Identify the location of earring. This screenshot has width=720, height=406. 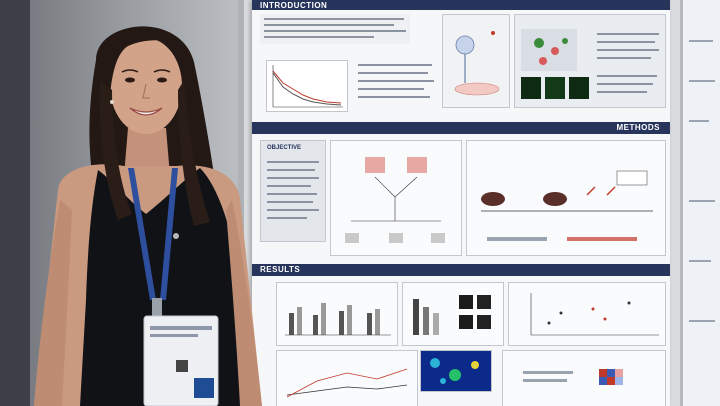
(112, 102).